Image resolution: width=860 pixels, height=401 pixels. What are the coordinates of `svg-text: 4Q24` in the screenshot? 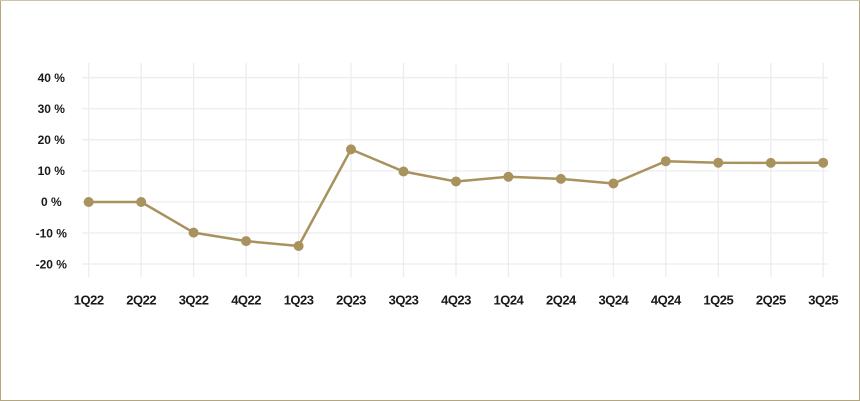 It's located at (666, 300).